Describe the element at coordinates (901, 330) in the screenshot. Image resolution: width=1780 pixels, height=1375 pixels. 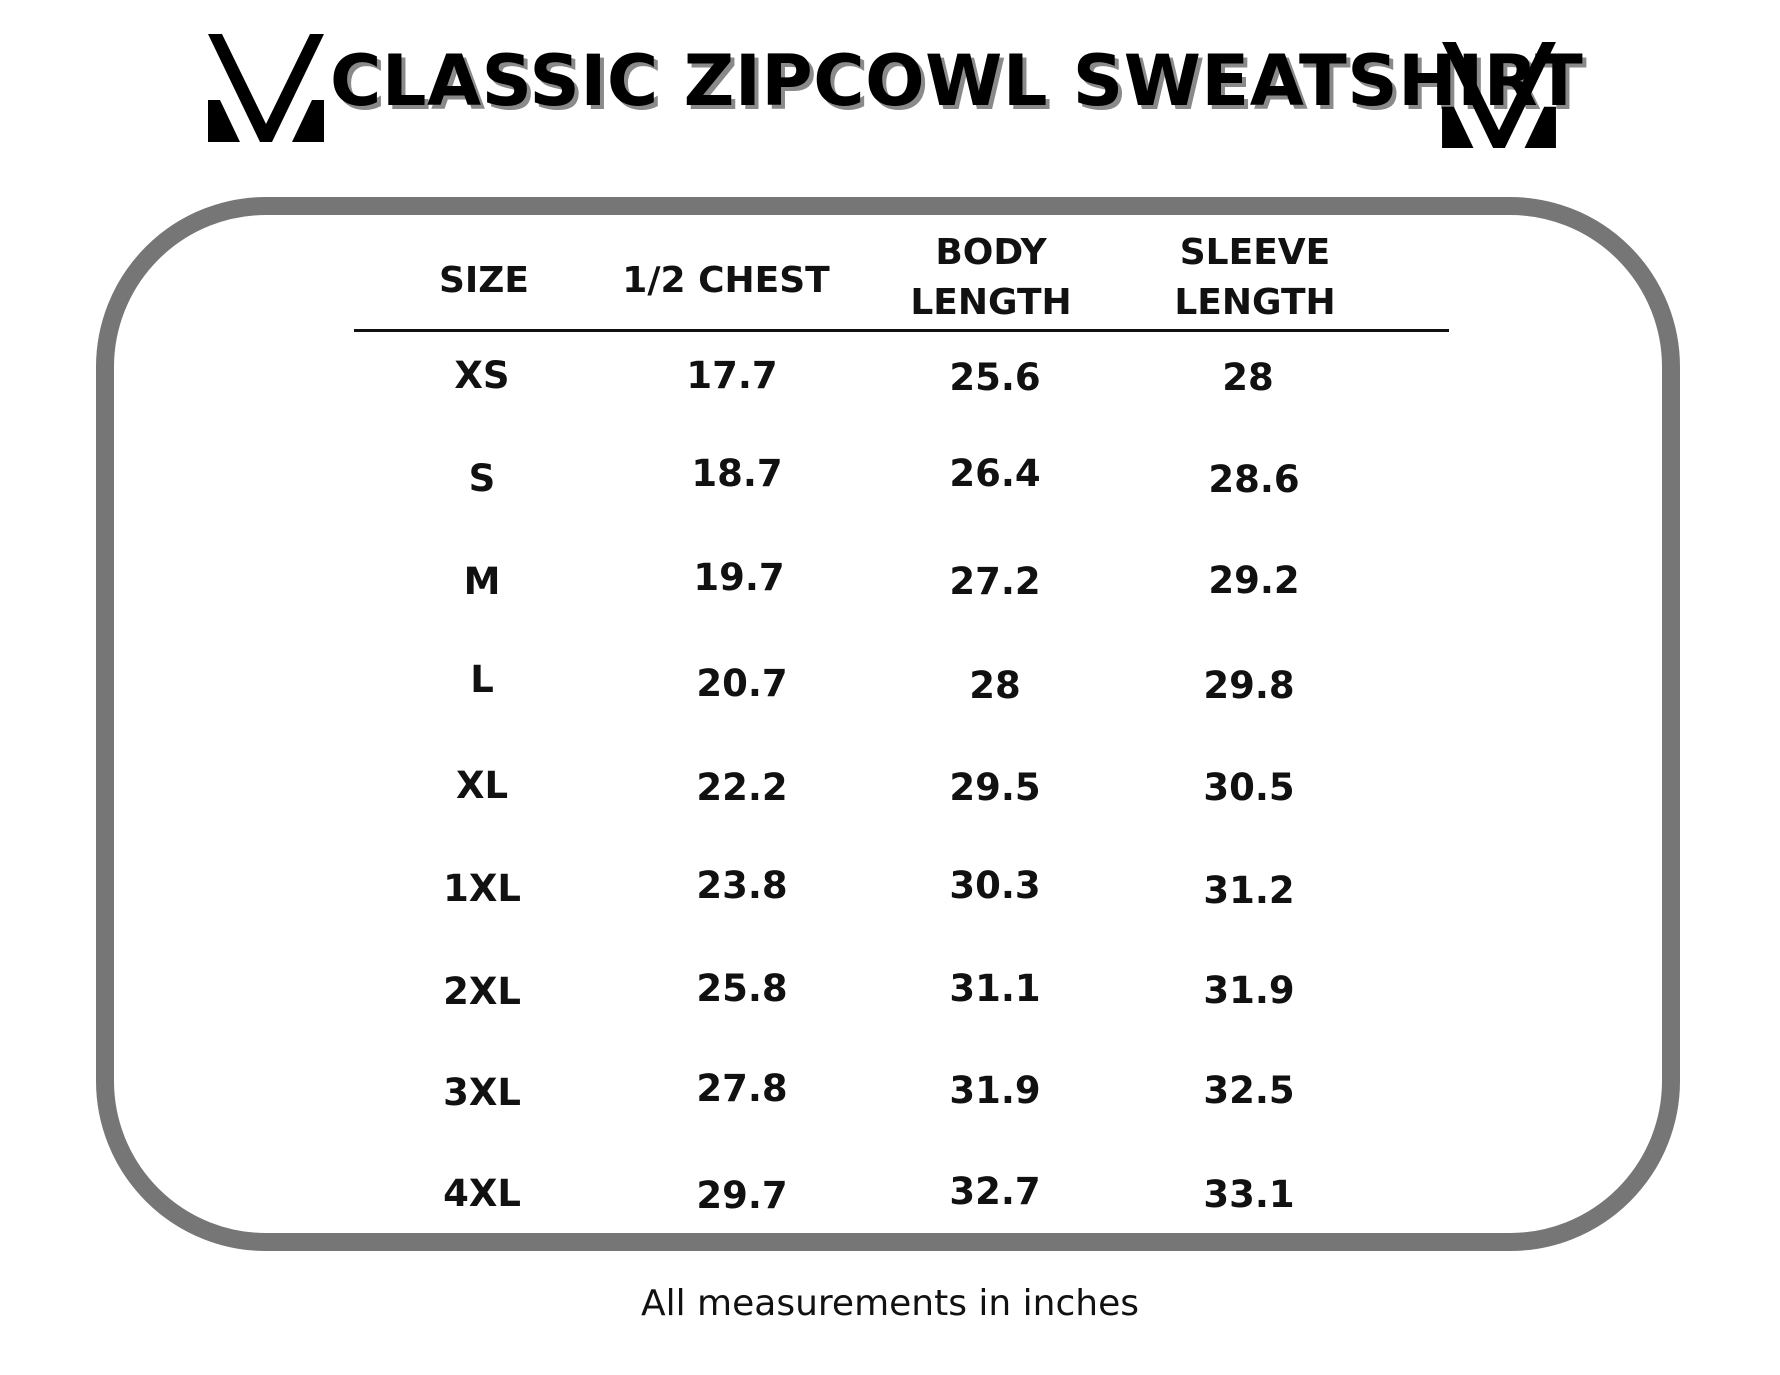
I see `header-divider` at that location.